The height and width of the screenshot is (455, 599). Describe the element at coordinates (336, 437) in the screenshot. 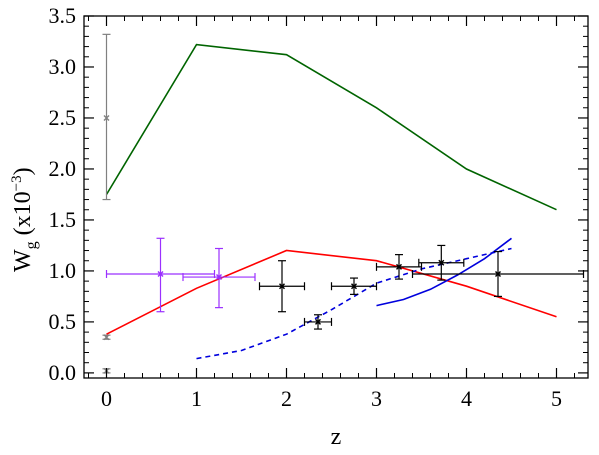

I see `x-axis-label: z` at that location.